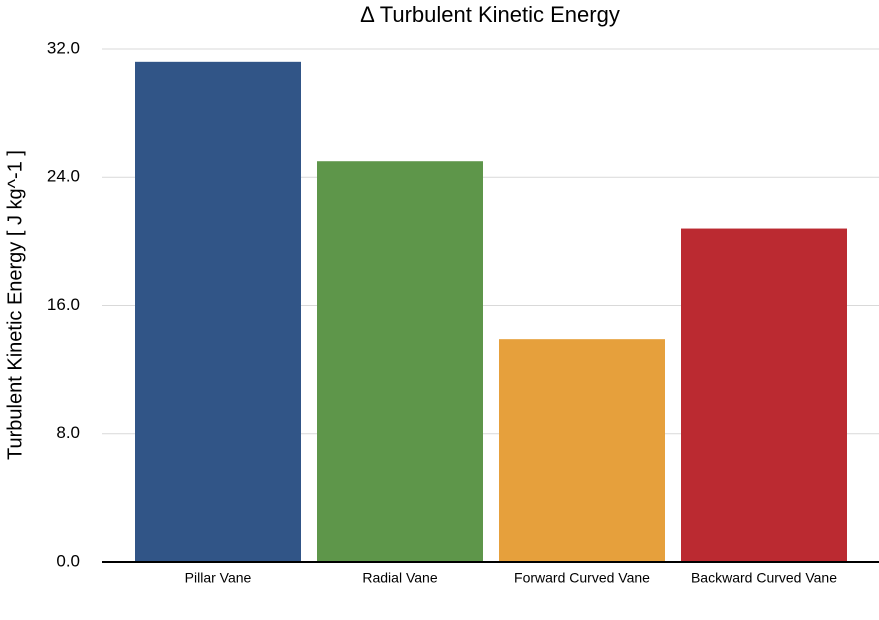 Image resolution: width=879 pixels, height=620 pixels. I want to click on chart-title: Δ Turbulent Kinetic Energy, so click(490, 14).